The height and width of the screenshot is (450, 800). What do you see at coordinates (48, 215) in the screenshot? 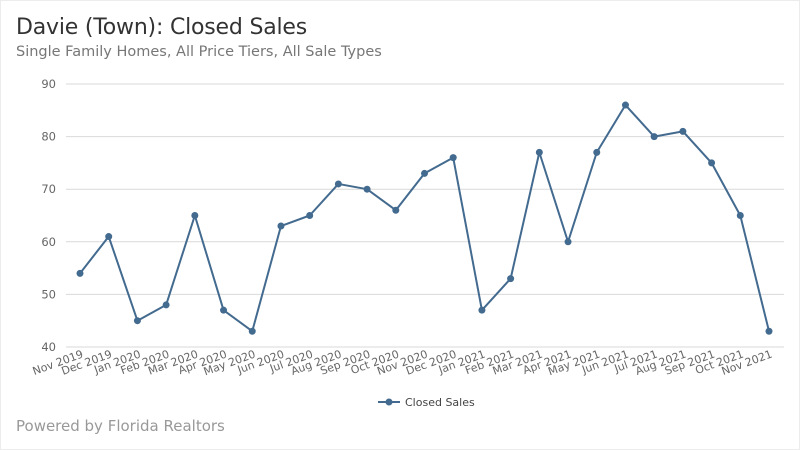
I see `y-axis: 40 50 60 70 80 90` at bounding box center [48, 215].